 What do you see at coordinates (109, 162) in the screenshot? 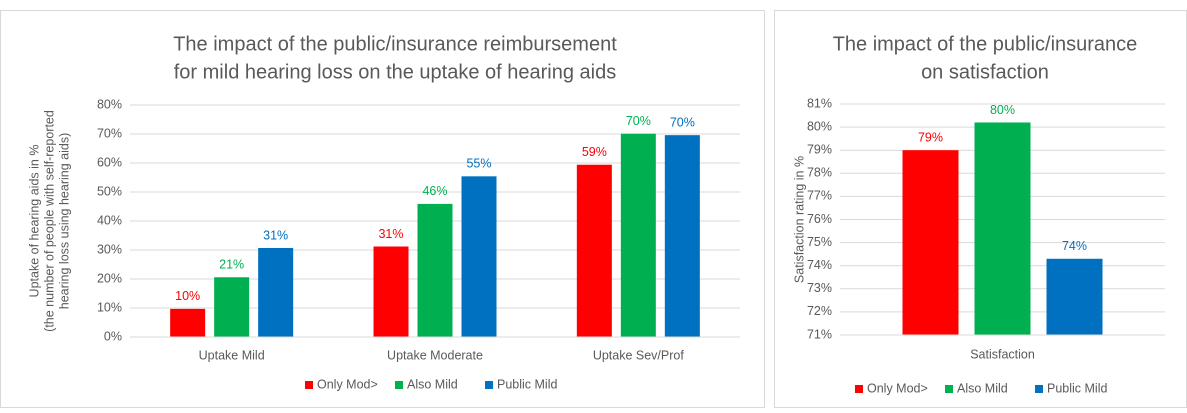
I see `y-tick-label: 60%` at bounding box center [109, 162].